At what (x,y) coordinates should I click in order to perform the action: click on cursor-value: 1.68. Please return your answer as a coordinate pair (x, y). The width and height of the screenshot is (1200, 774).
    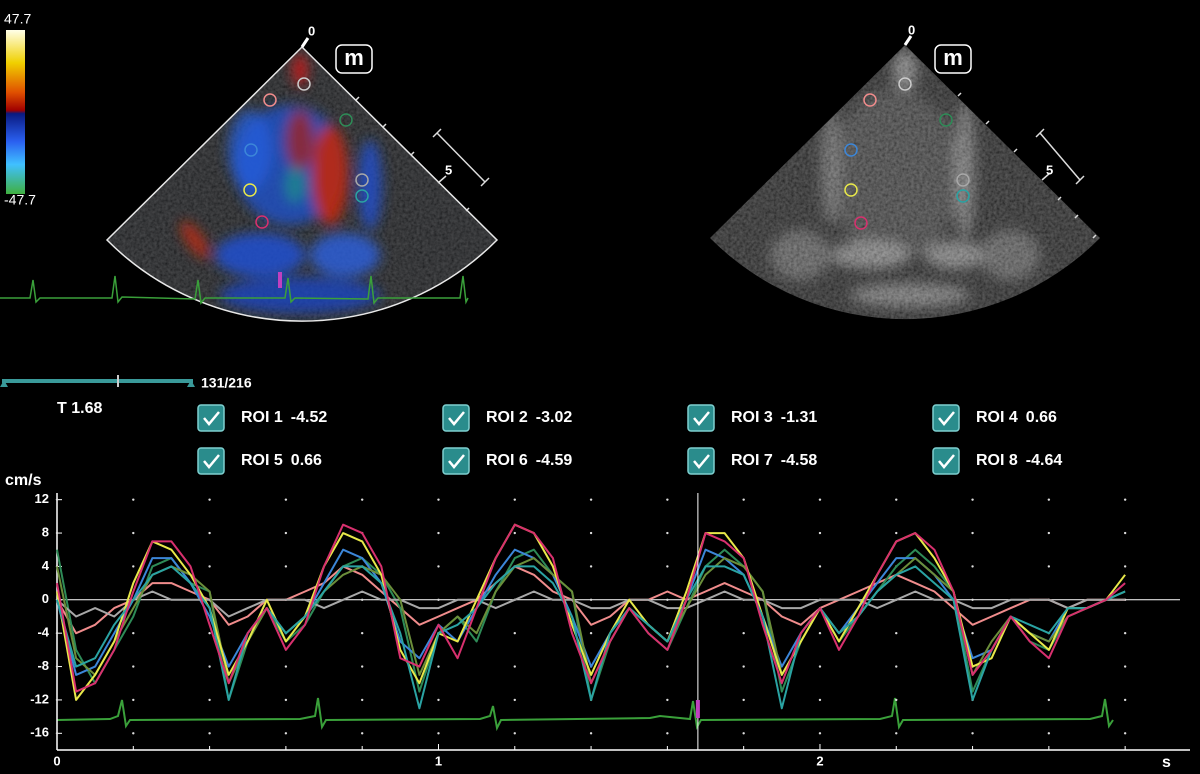
    Looking at the image, I should click on (86, 408).